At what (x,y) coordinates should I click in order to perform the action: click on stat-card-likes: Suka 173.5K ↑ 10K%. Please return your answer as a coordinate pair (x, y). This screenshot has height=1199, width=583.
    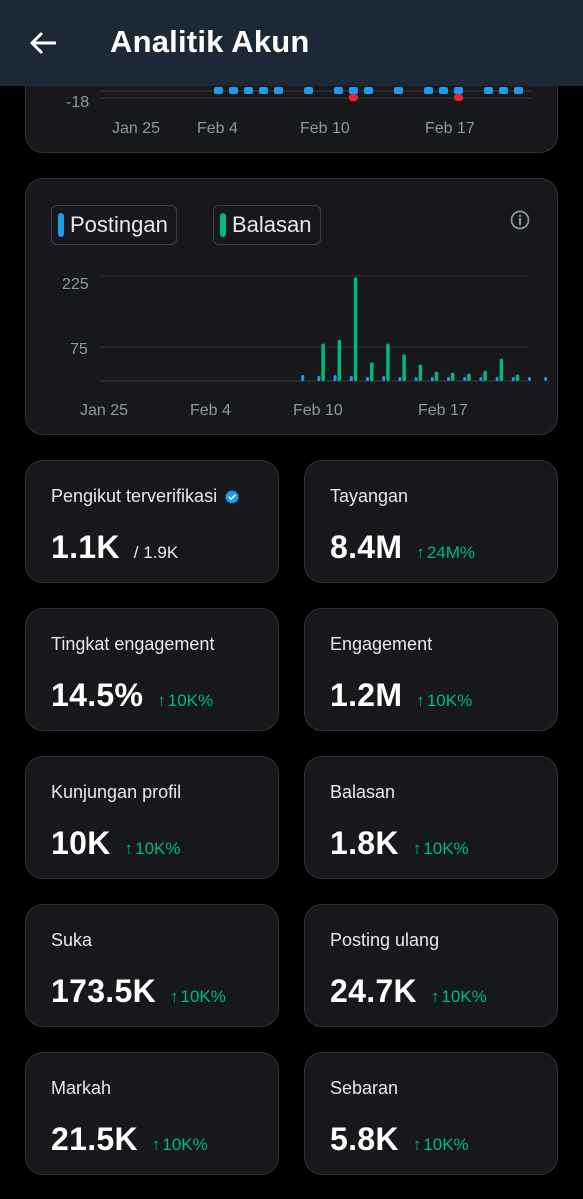
    Looking at the image, I should click on (152, 965).